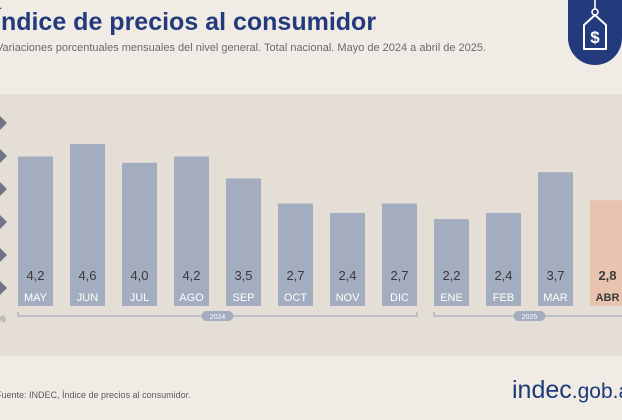 The width and height of the screenshot is (622, 420). I want to click on month-label: DIC, so click(399, 298).